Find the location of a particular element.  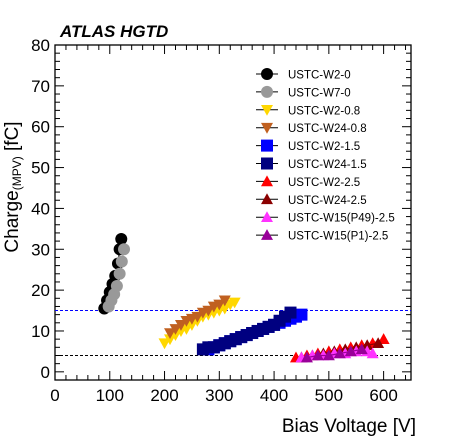

y-axis-label-unit: [fC] is located at coordinates (12, 138).